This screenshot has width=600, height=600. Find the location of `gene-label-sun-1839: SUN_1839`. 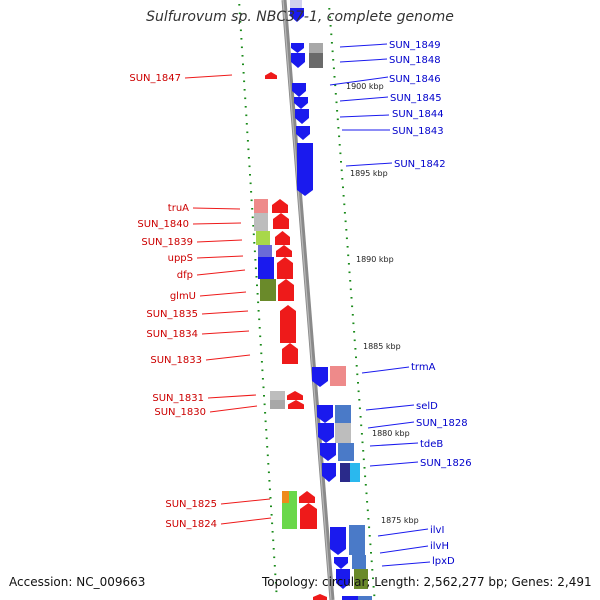

gene-label-sun-1839: SUN_1839 is located at coordinates (167, 242).